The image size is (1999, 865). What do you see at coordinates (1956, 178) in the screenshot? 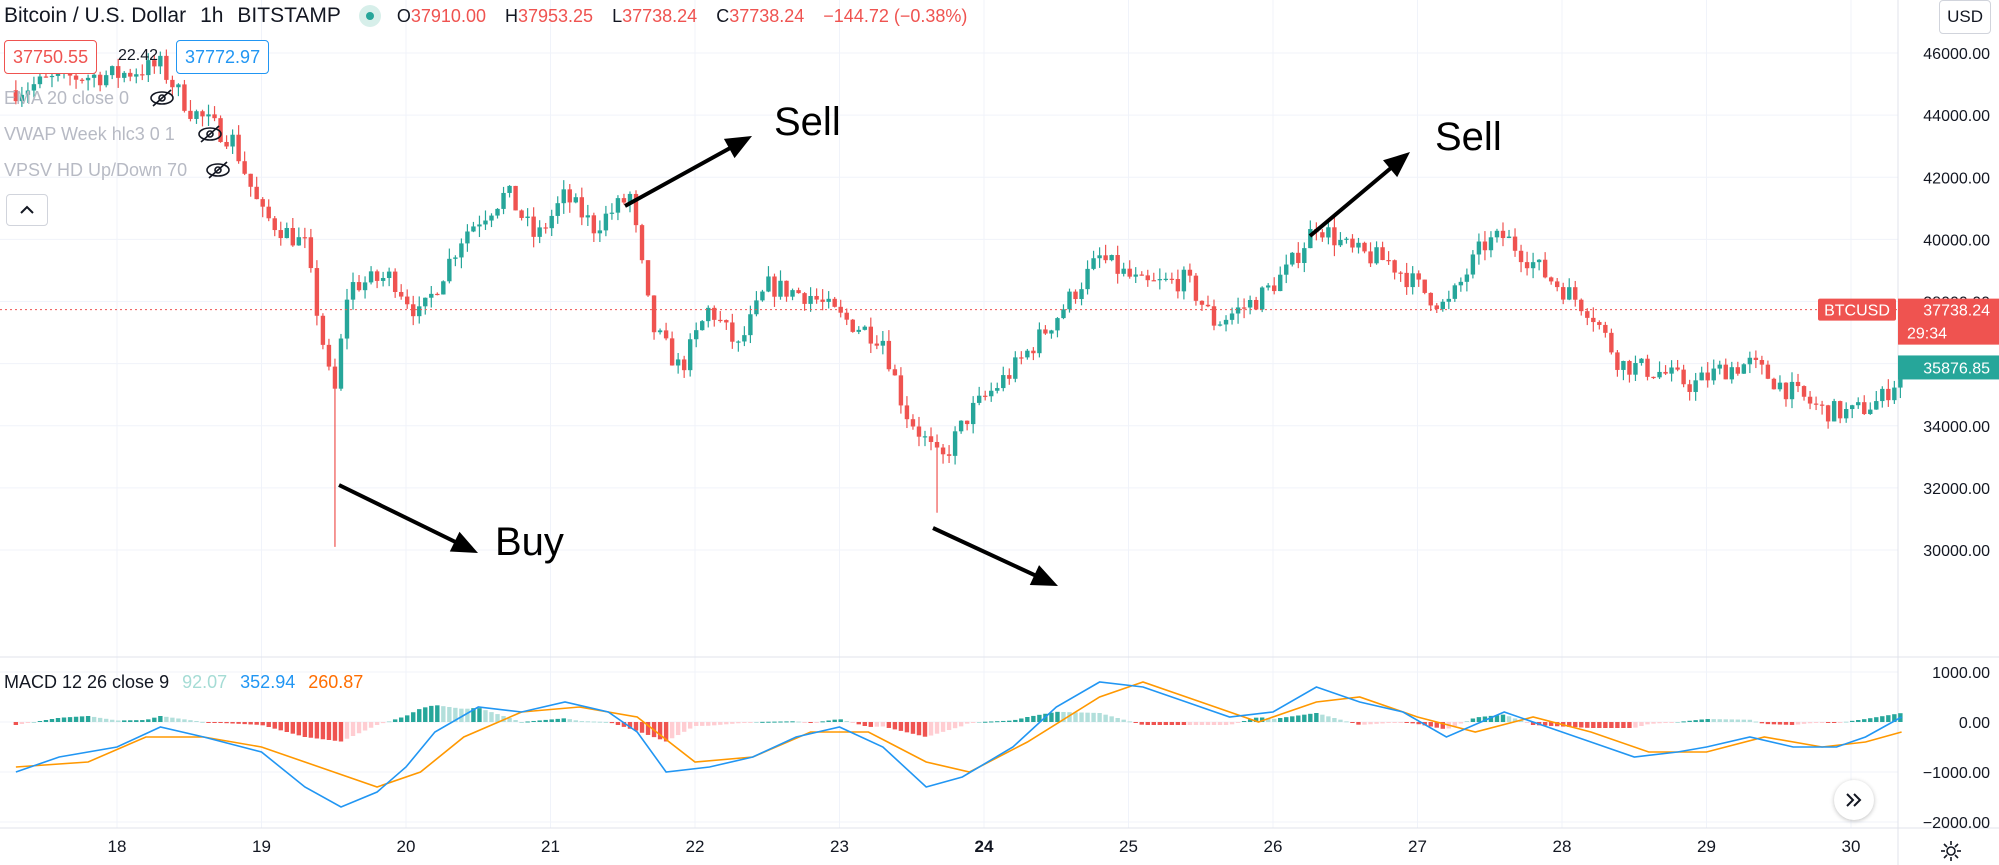
I see `price-tick-label: 42000.00` at bounding box center [1956, 178].